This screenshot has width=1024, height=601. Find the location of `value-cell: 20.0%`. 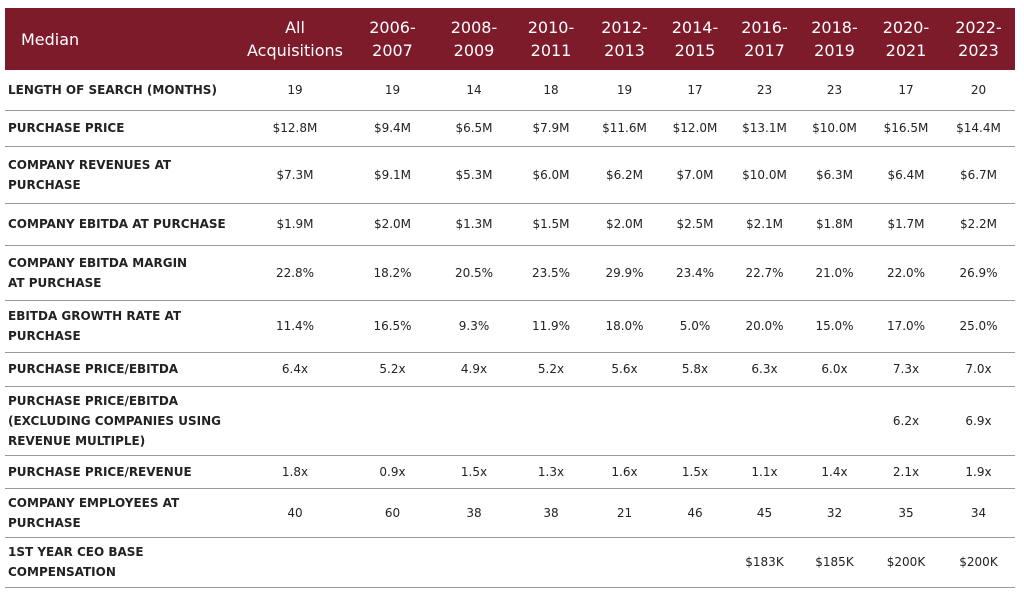

value-cell: 20.0% is located at coordinates (764, 326).